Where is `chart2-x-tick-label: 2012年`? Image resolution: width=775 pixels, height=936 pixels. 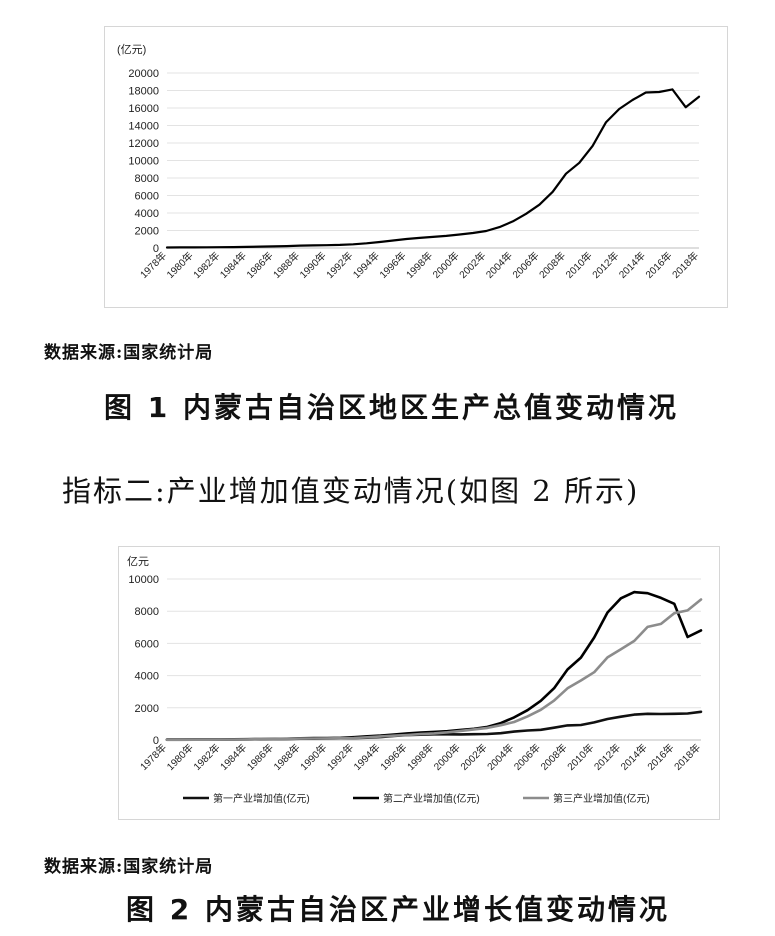 chart2-x-tick-label: 2012年 is located at coordinates (607, 757).